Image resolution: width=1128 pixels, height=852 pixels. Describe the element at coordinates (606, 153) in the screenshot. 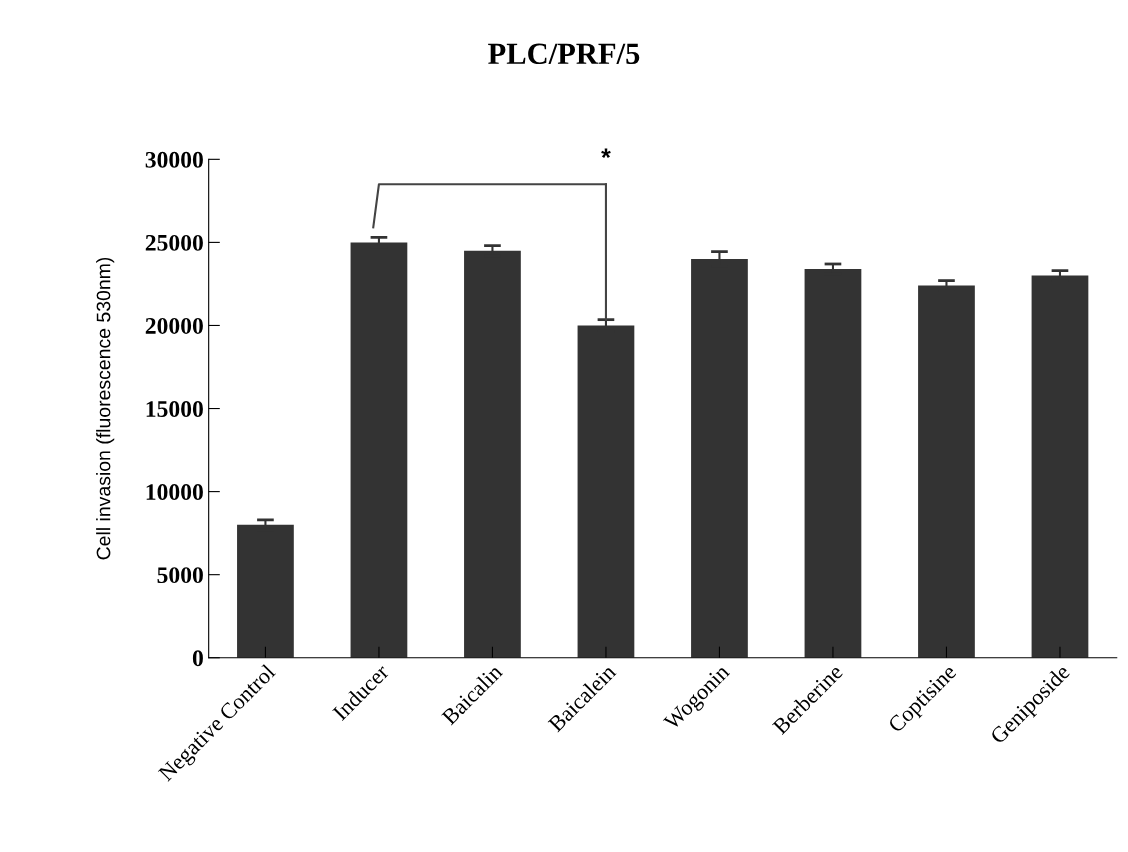

I see `annotation: *` at that location.